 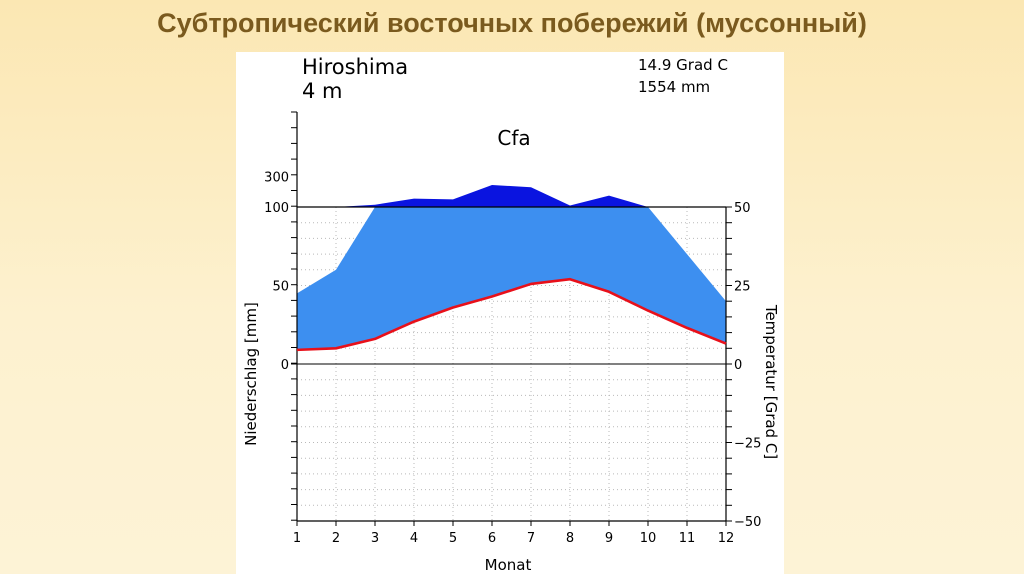 I want to click on left-tick-label: 50, so click(x=280, y=287).